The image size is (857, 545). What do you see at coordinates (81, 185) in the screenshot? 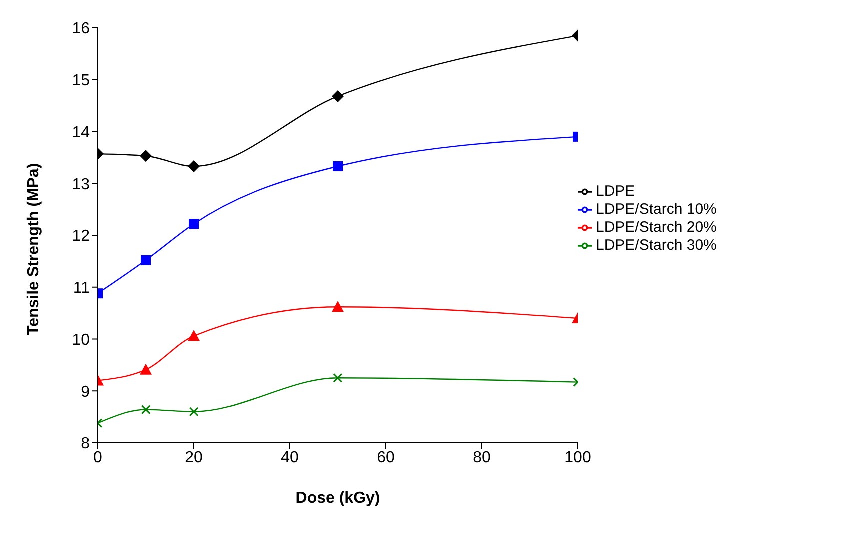
I see `y-tick-label: 13` at bounding box center [81, 185].